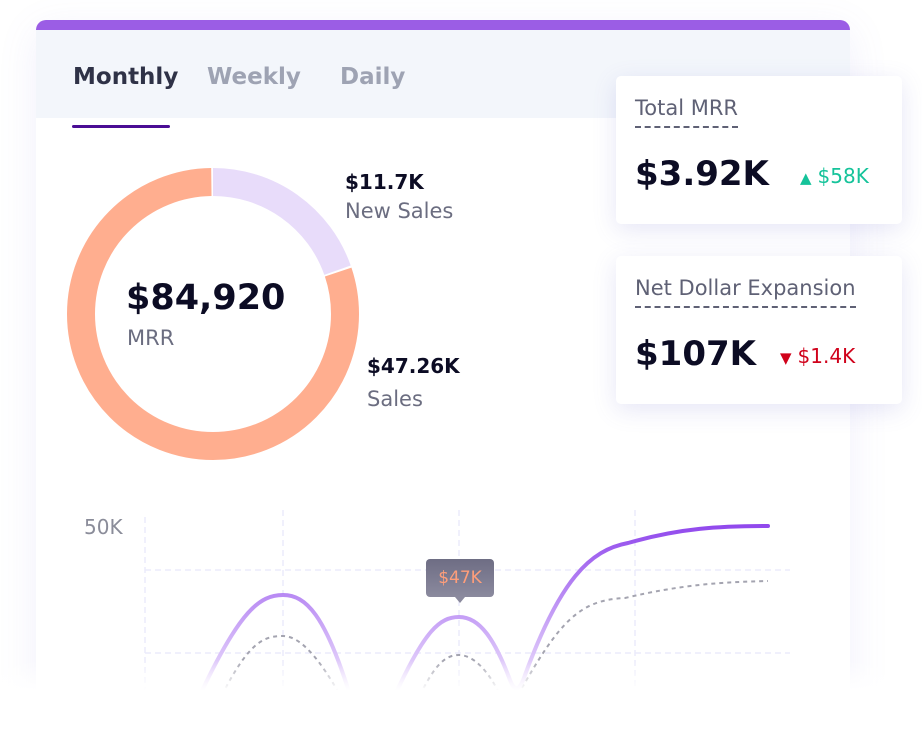  Describe the element at coordinates (373, 77) in the screenshot. I see `tab-daily: Daily` at that location.